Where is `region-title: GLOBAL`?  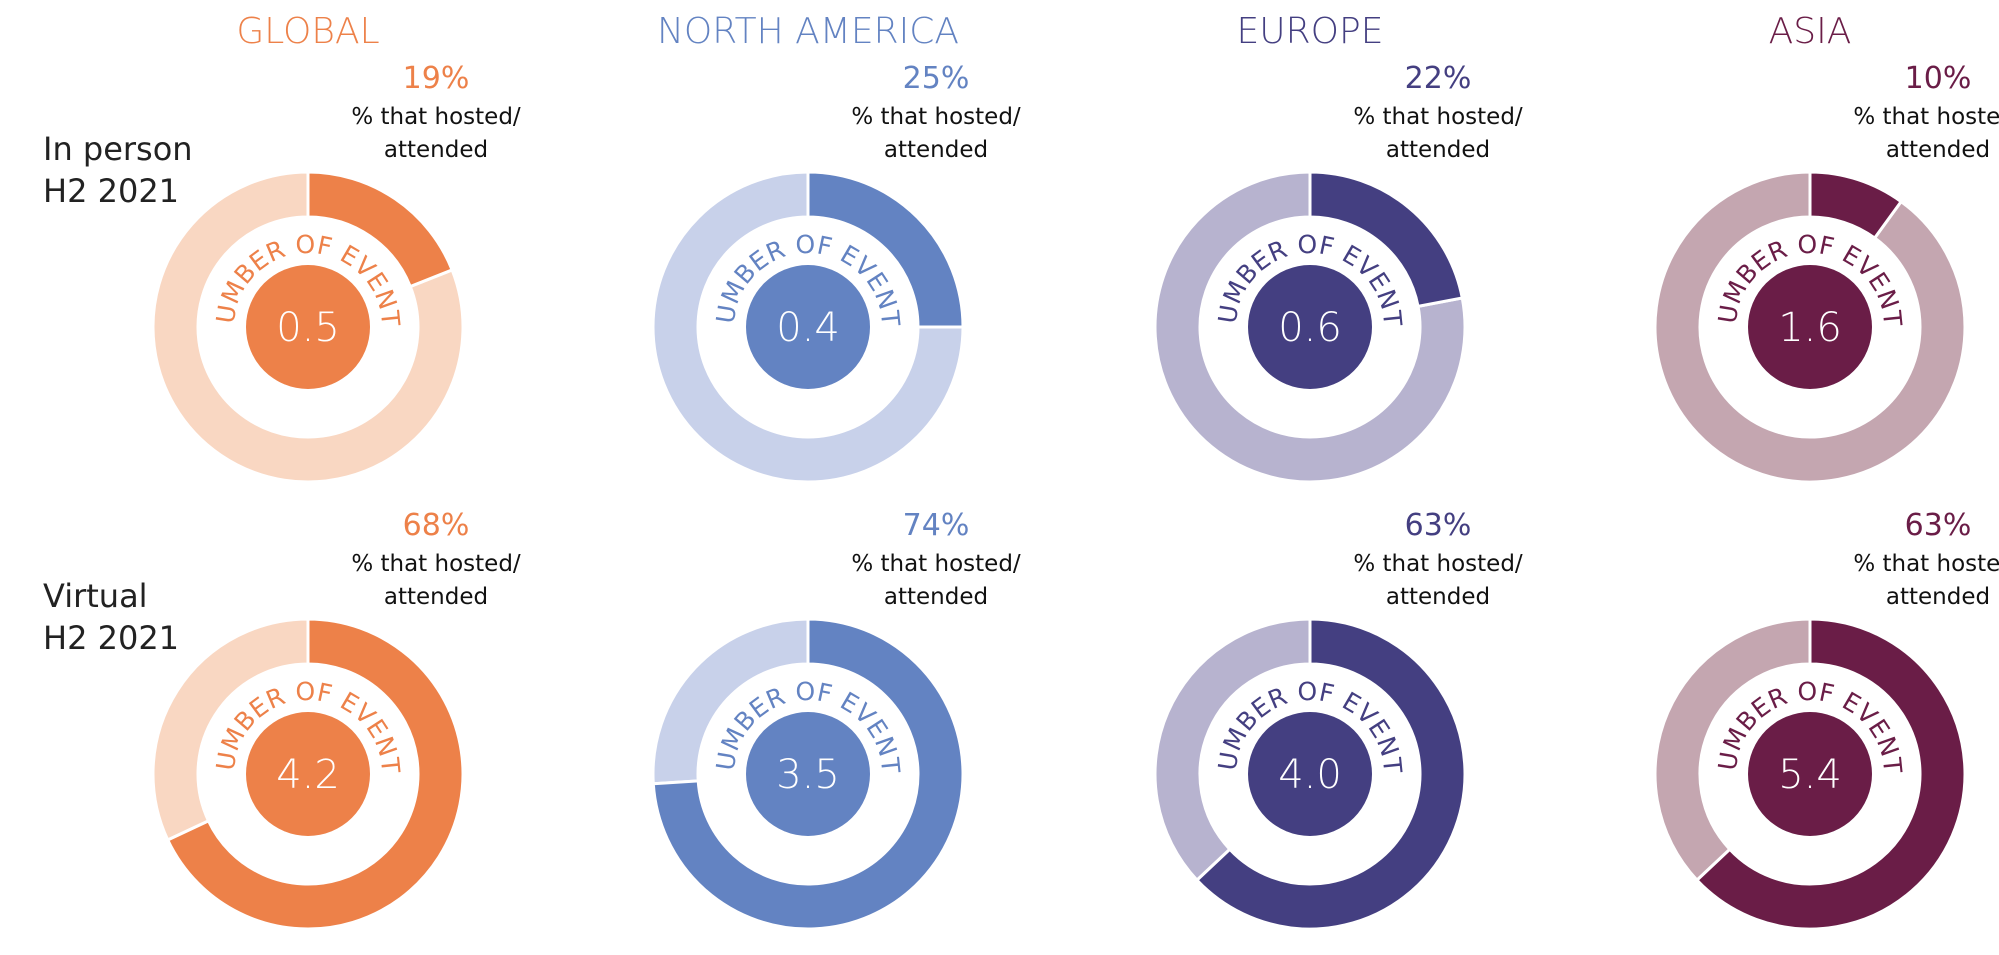
region-title: GLOBAL is located at coordinates (307, 31).